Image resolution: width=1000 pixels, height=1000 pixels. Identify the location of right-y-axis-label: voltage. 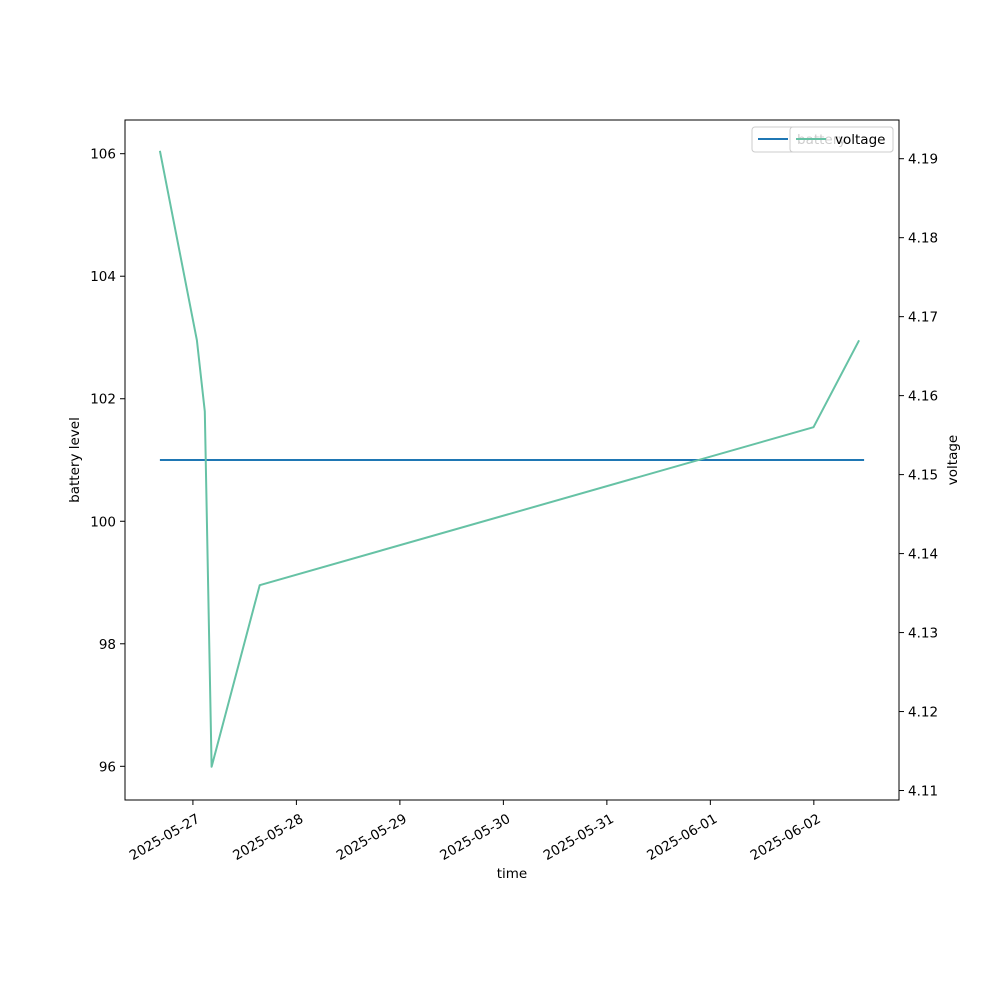
(953, 460).